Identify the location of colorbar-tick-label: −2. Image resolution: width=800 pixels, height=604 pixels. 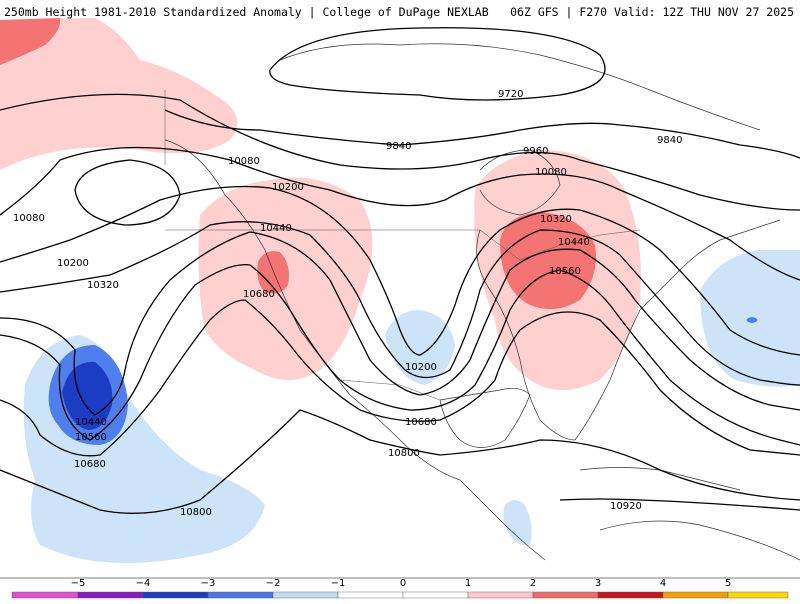
(273, 583).